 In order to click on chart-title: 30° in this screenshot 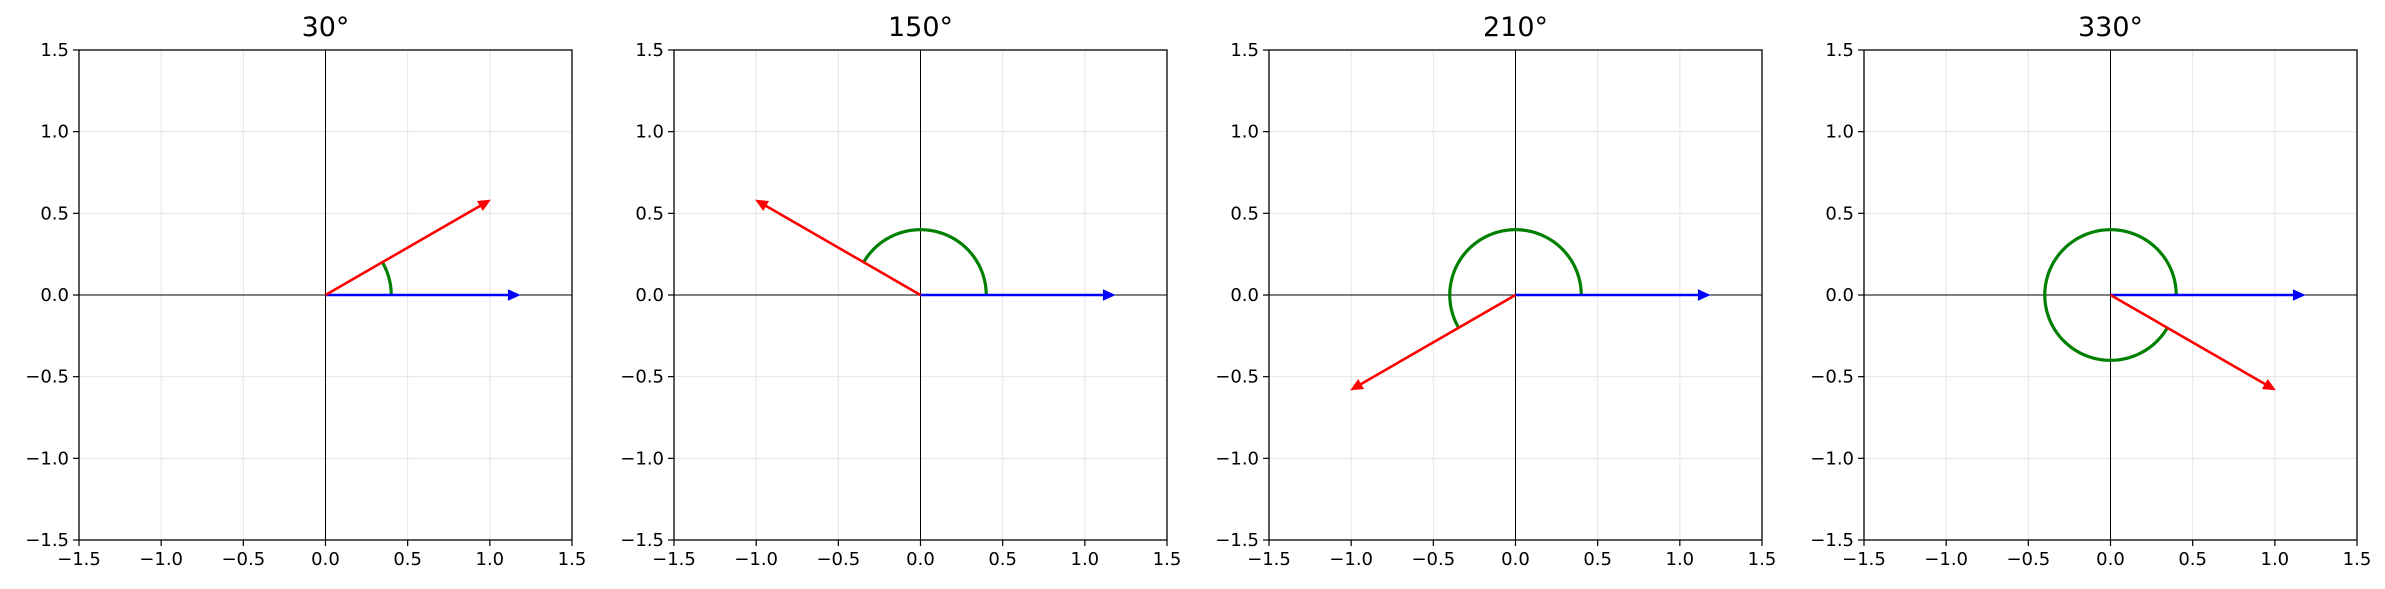, I will do `click(326, 27)`.